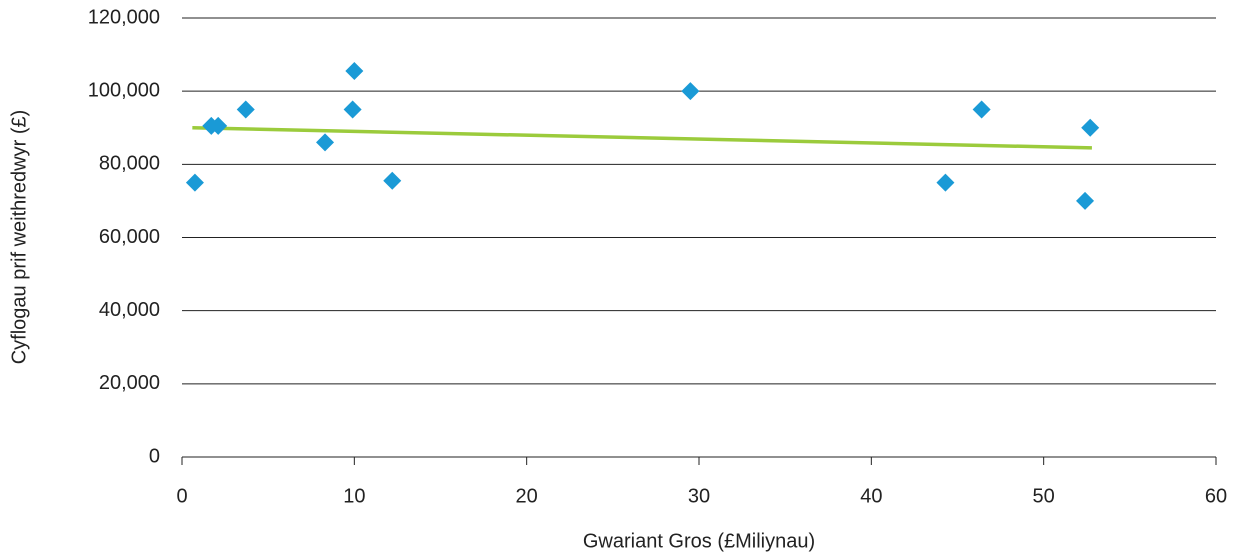  Describe the element at coordinates (354, 496) in the screenshot. I see `x-tick-label: 10` at that location.